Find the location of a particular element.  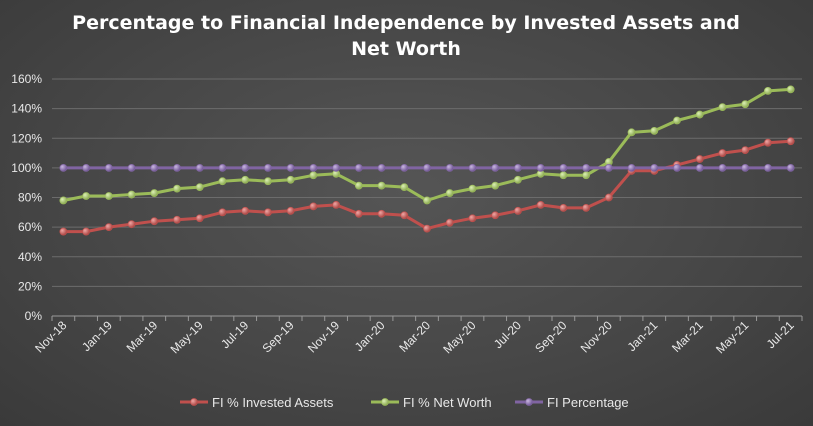

x-tick-label: Jul-19 is located at coordinates (234, 334).